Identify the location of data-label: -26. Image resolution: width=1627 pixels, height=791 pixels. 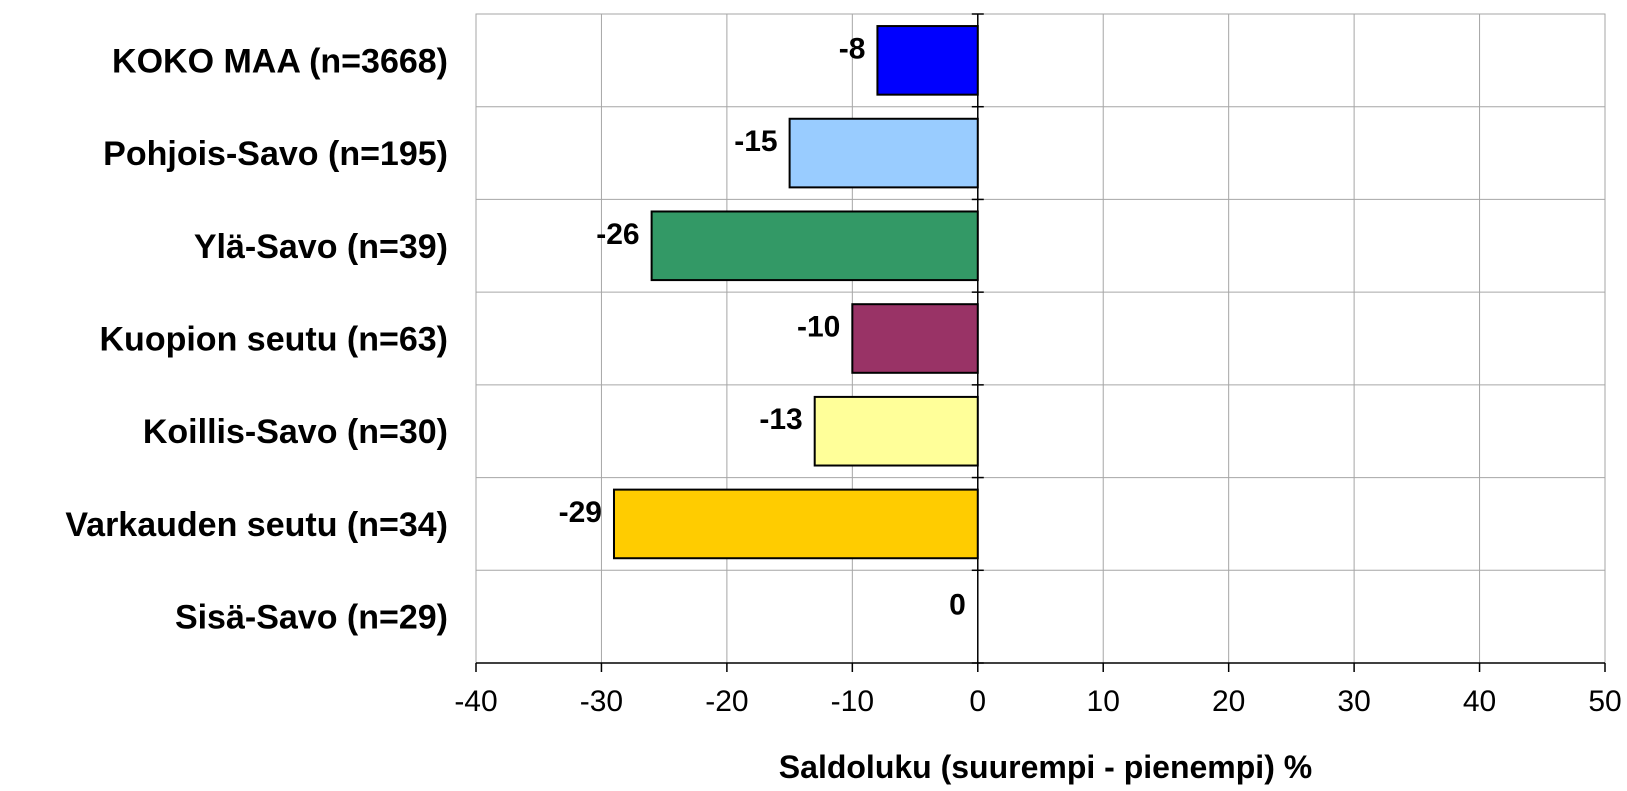
(617, 234).